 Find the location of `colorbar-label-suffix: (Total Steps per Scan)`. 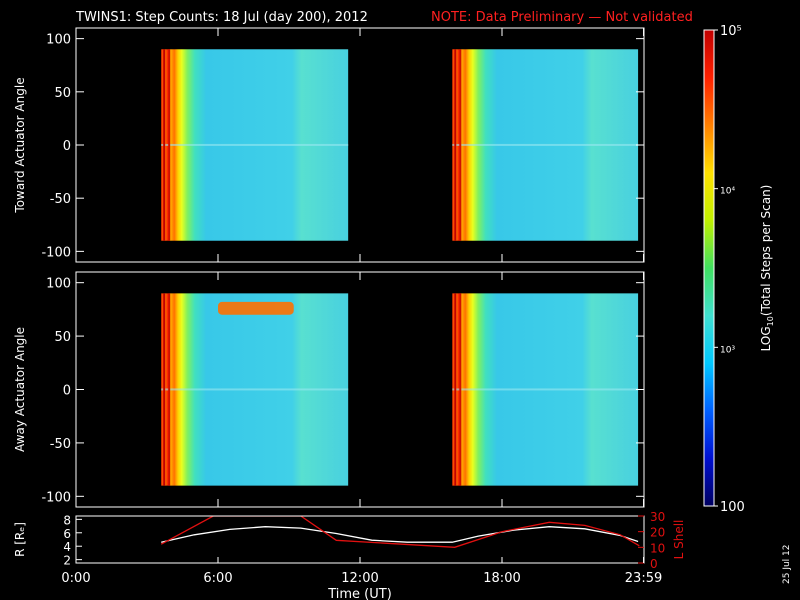

colorbar-label-suffix: (Total Steps per Scan) is located at coordinates (766, 251).